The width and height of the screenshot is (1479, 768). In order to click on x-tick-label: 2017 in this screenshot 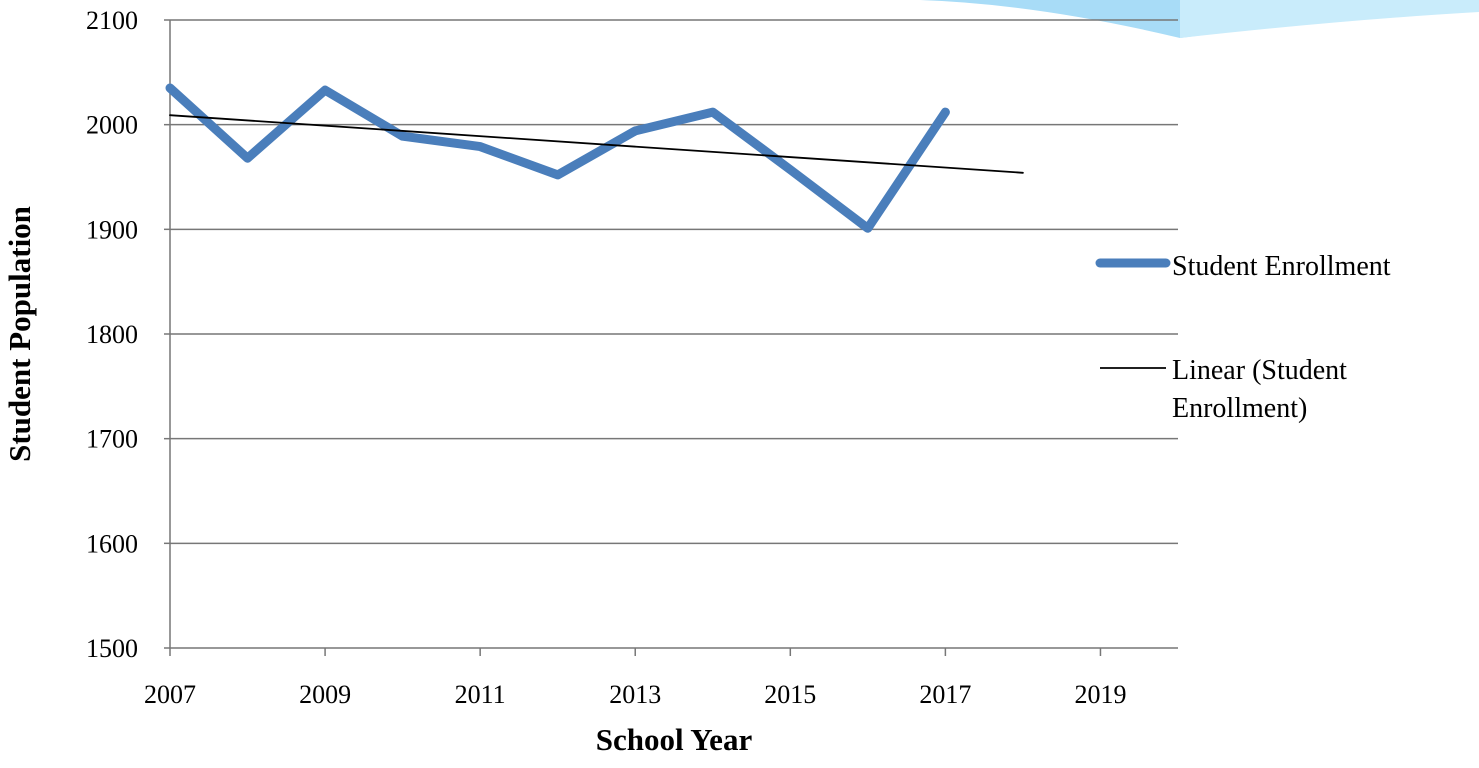, I will do `click(945, 694)`.